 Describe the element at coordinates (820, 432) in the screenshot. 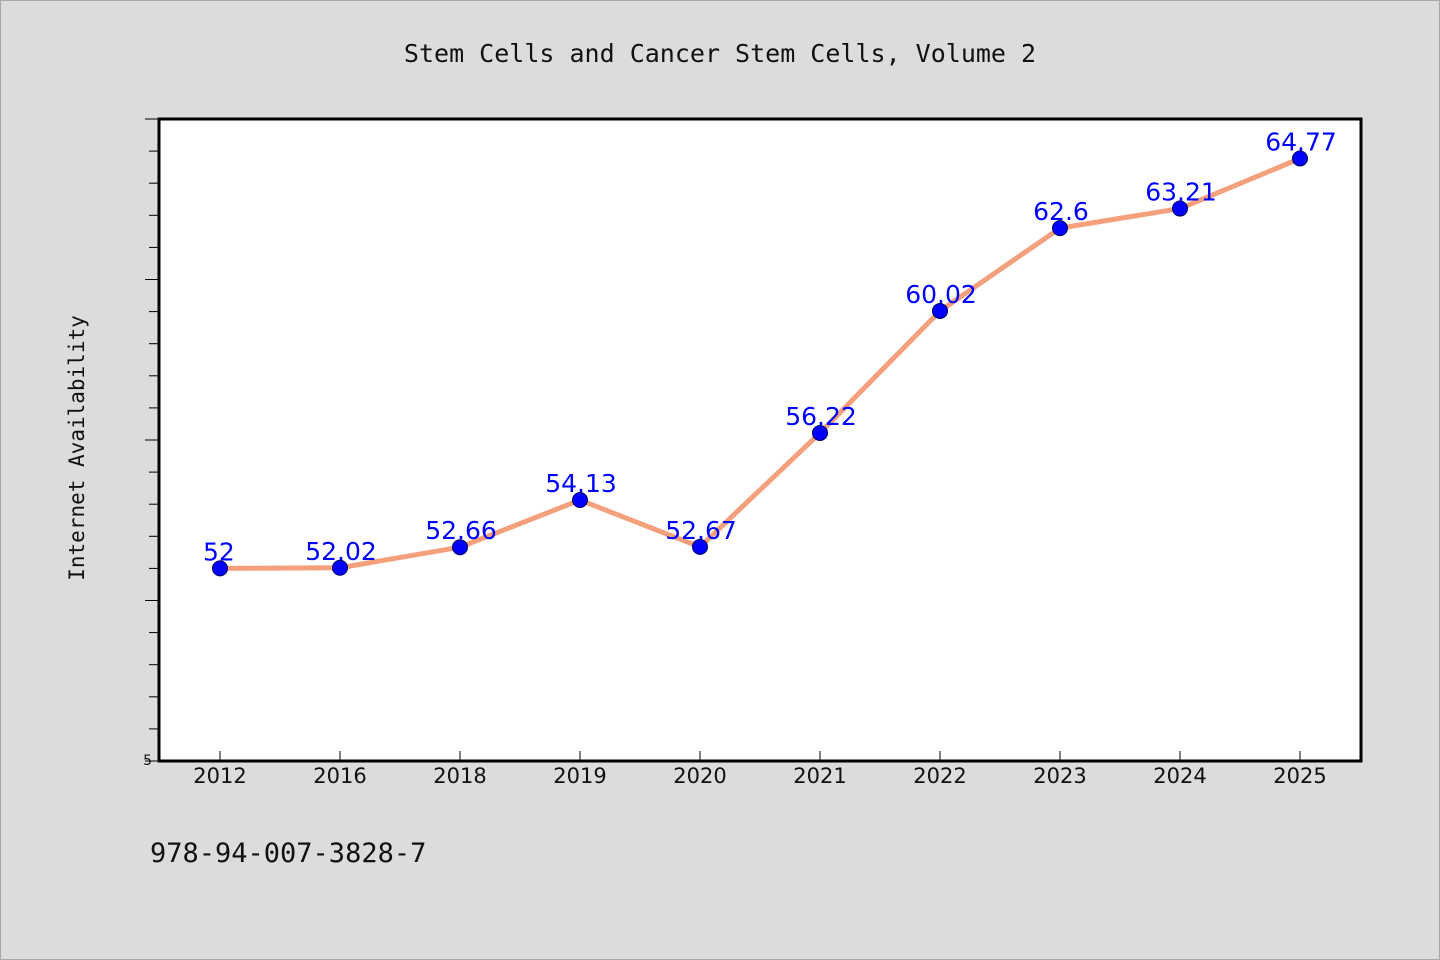

I see `data-point-2021` at that location.